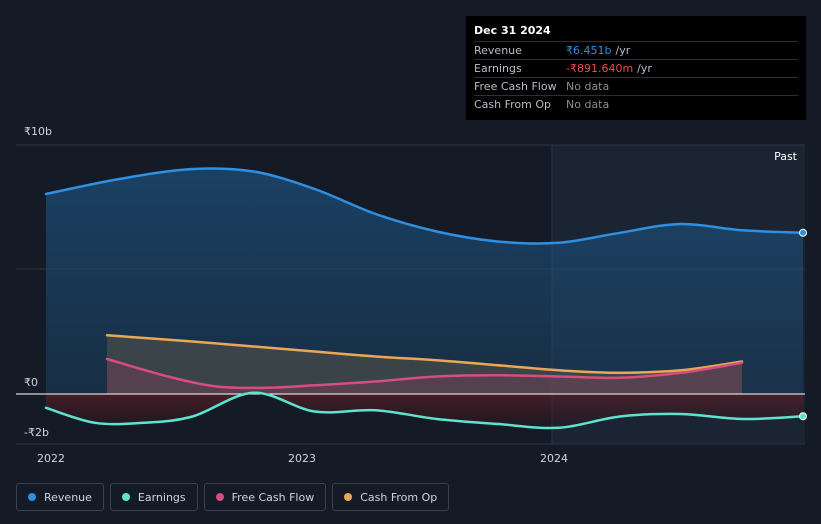  Describe the element at coordinates (302, 458) in the screenshot. I see `x-tick-2023: 2023` at that location.